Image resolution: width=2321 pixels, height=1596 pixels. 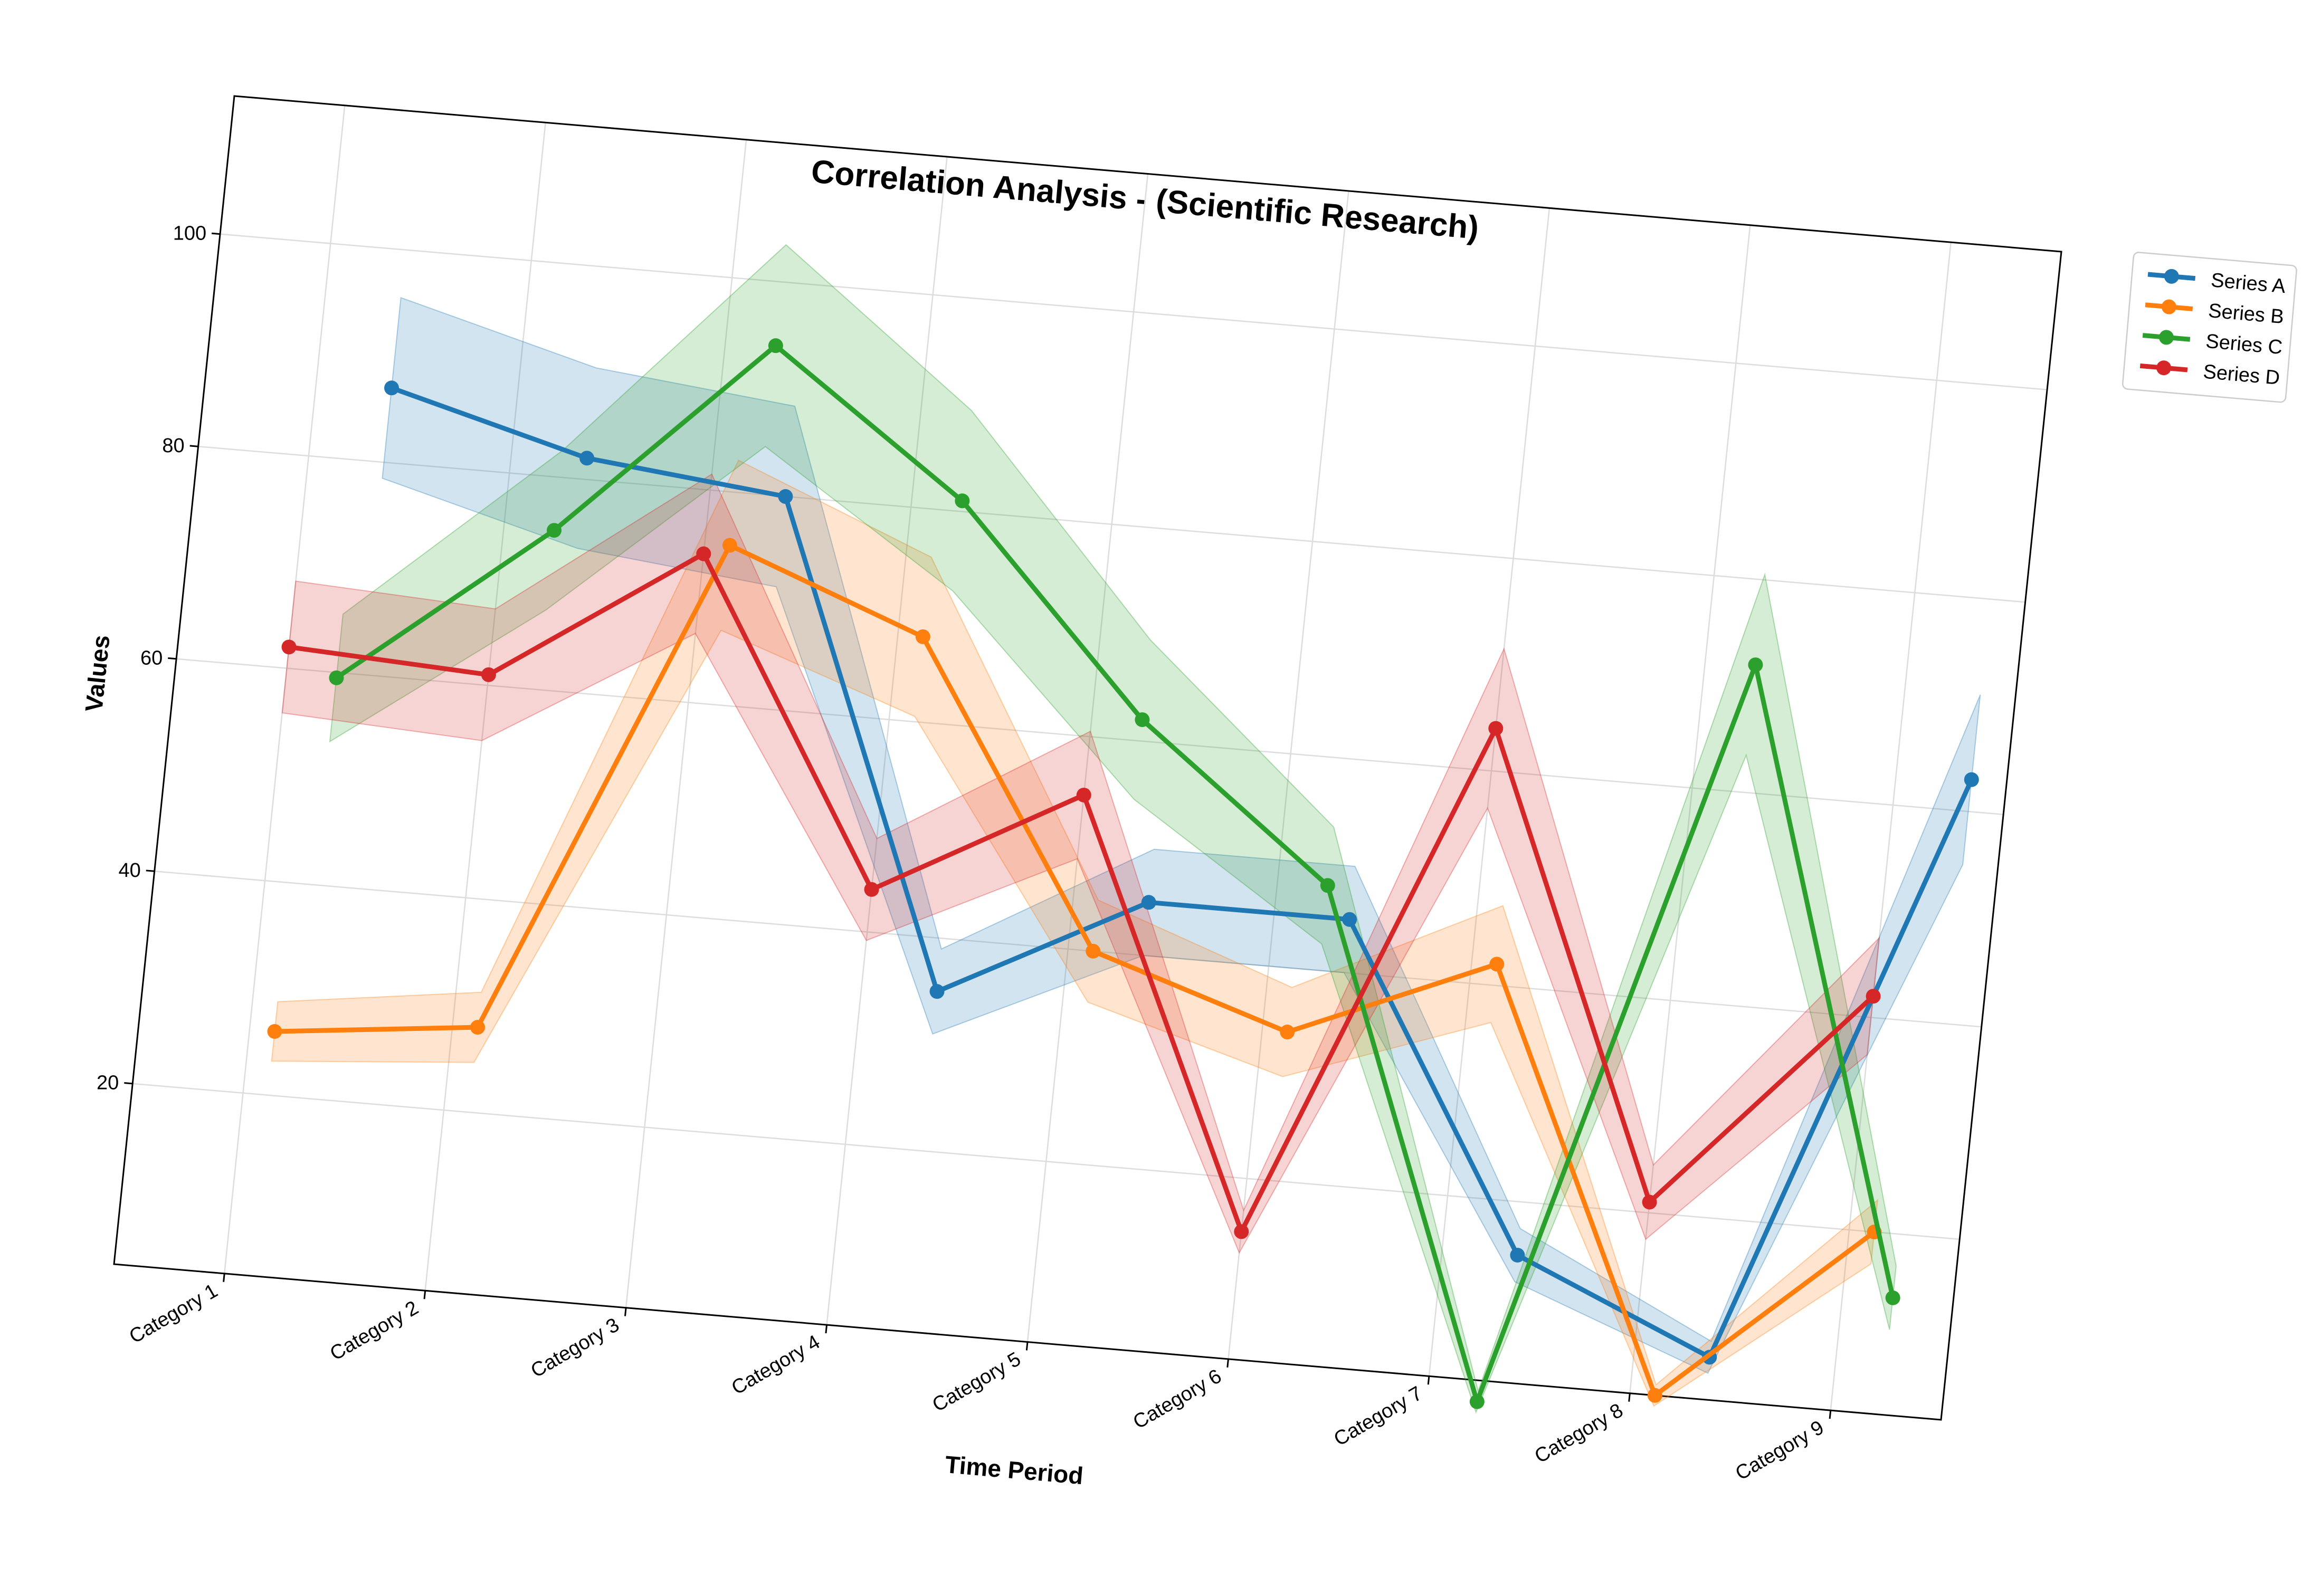 What do you see at coordinates (174, 1313) in the screenshot?
I see `x-tick-label: Category 1` at bounding box center [174, 1313].